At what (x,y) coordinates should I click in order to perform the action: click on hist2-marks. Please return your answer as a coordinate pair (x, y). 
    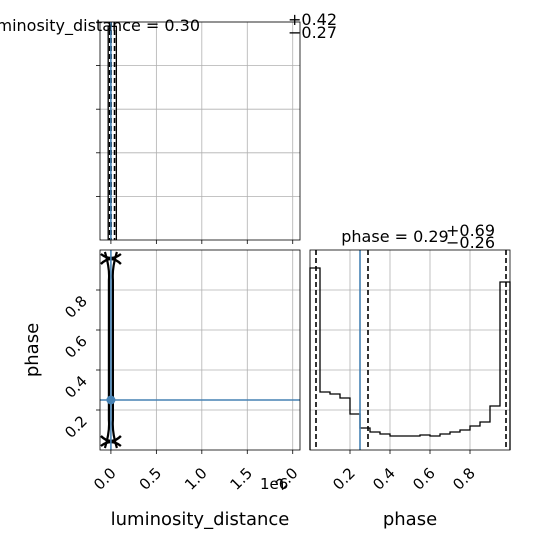
    Looking at the image, I should click on (410, 350).